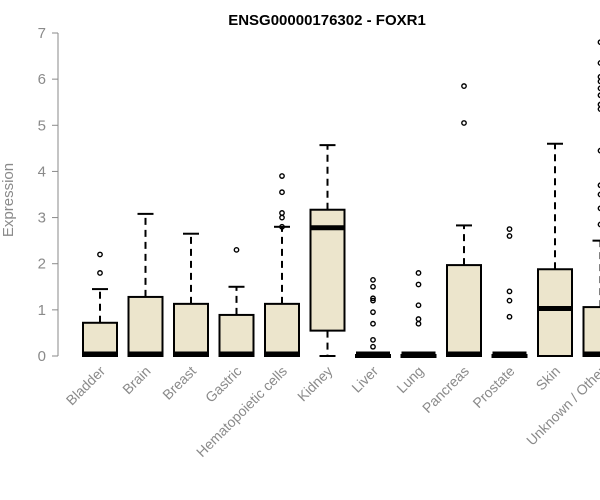  What do you see at coordinates (42, 125) in the screenshot?
I see `y-tick-label: 5` at bounding box center [42, 125].